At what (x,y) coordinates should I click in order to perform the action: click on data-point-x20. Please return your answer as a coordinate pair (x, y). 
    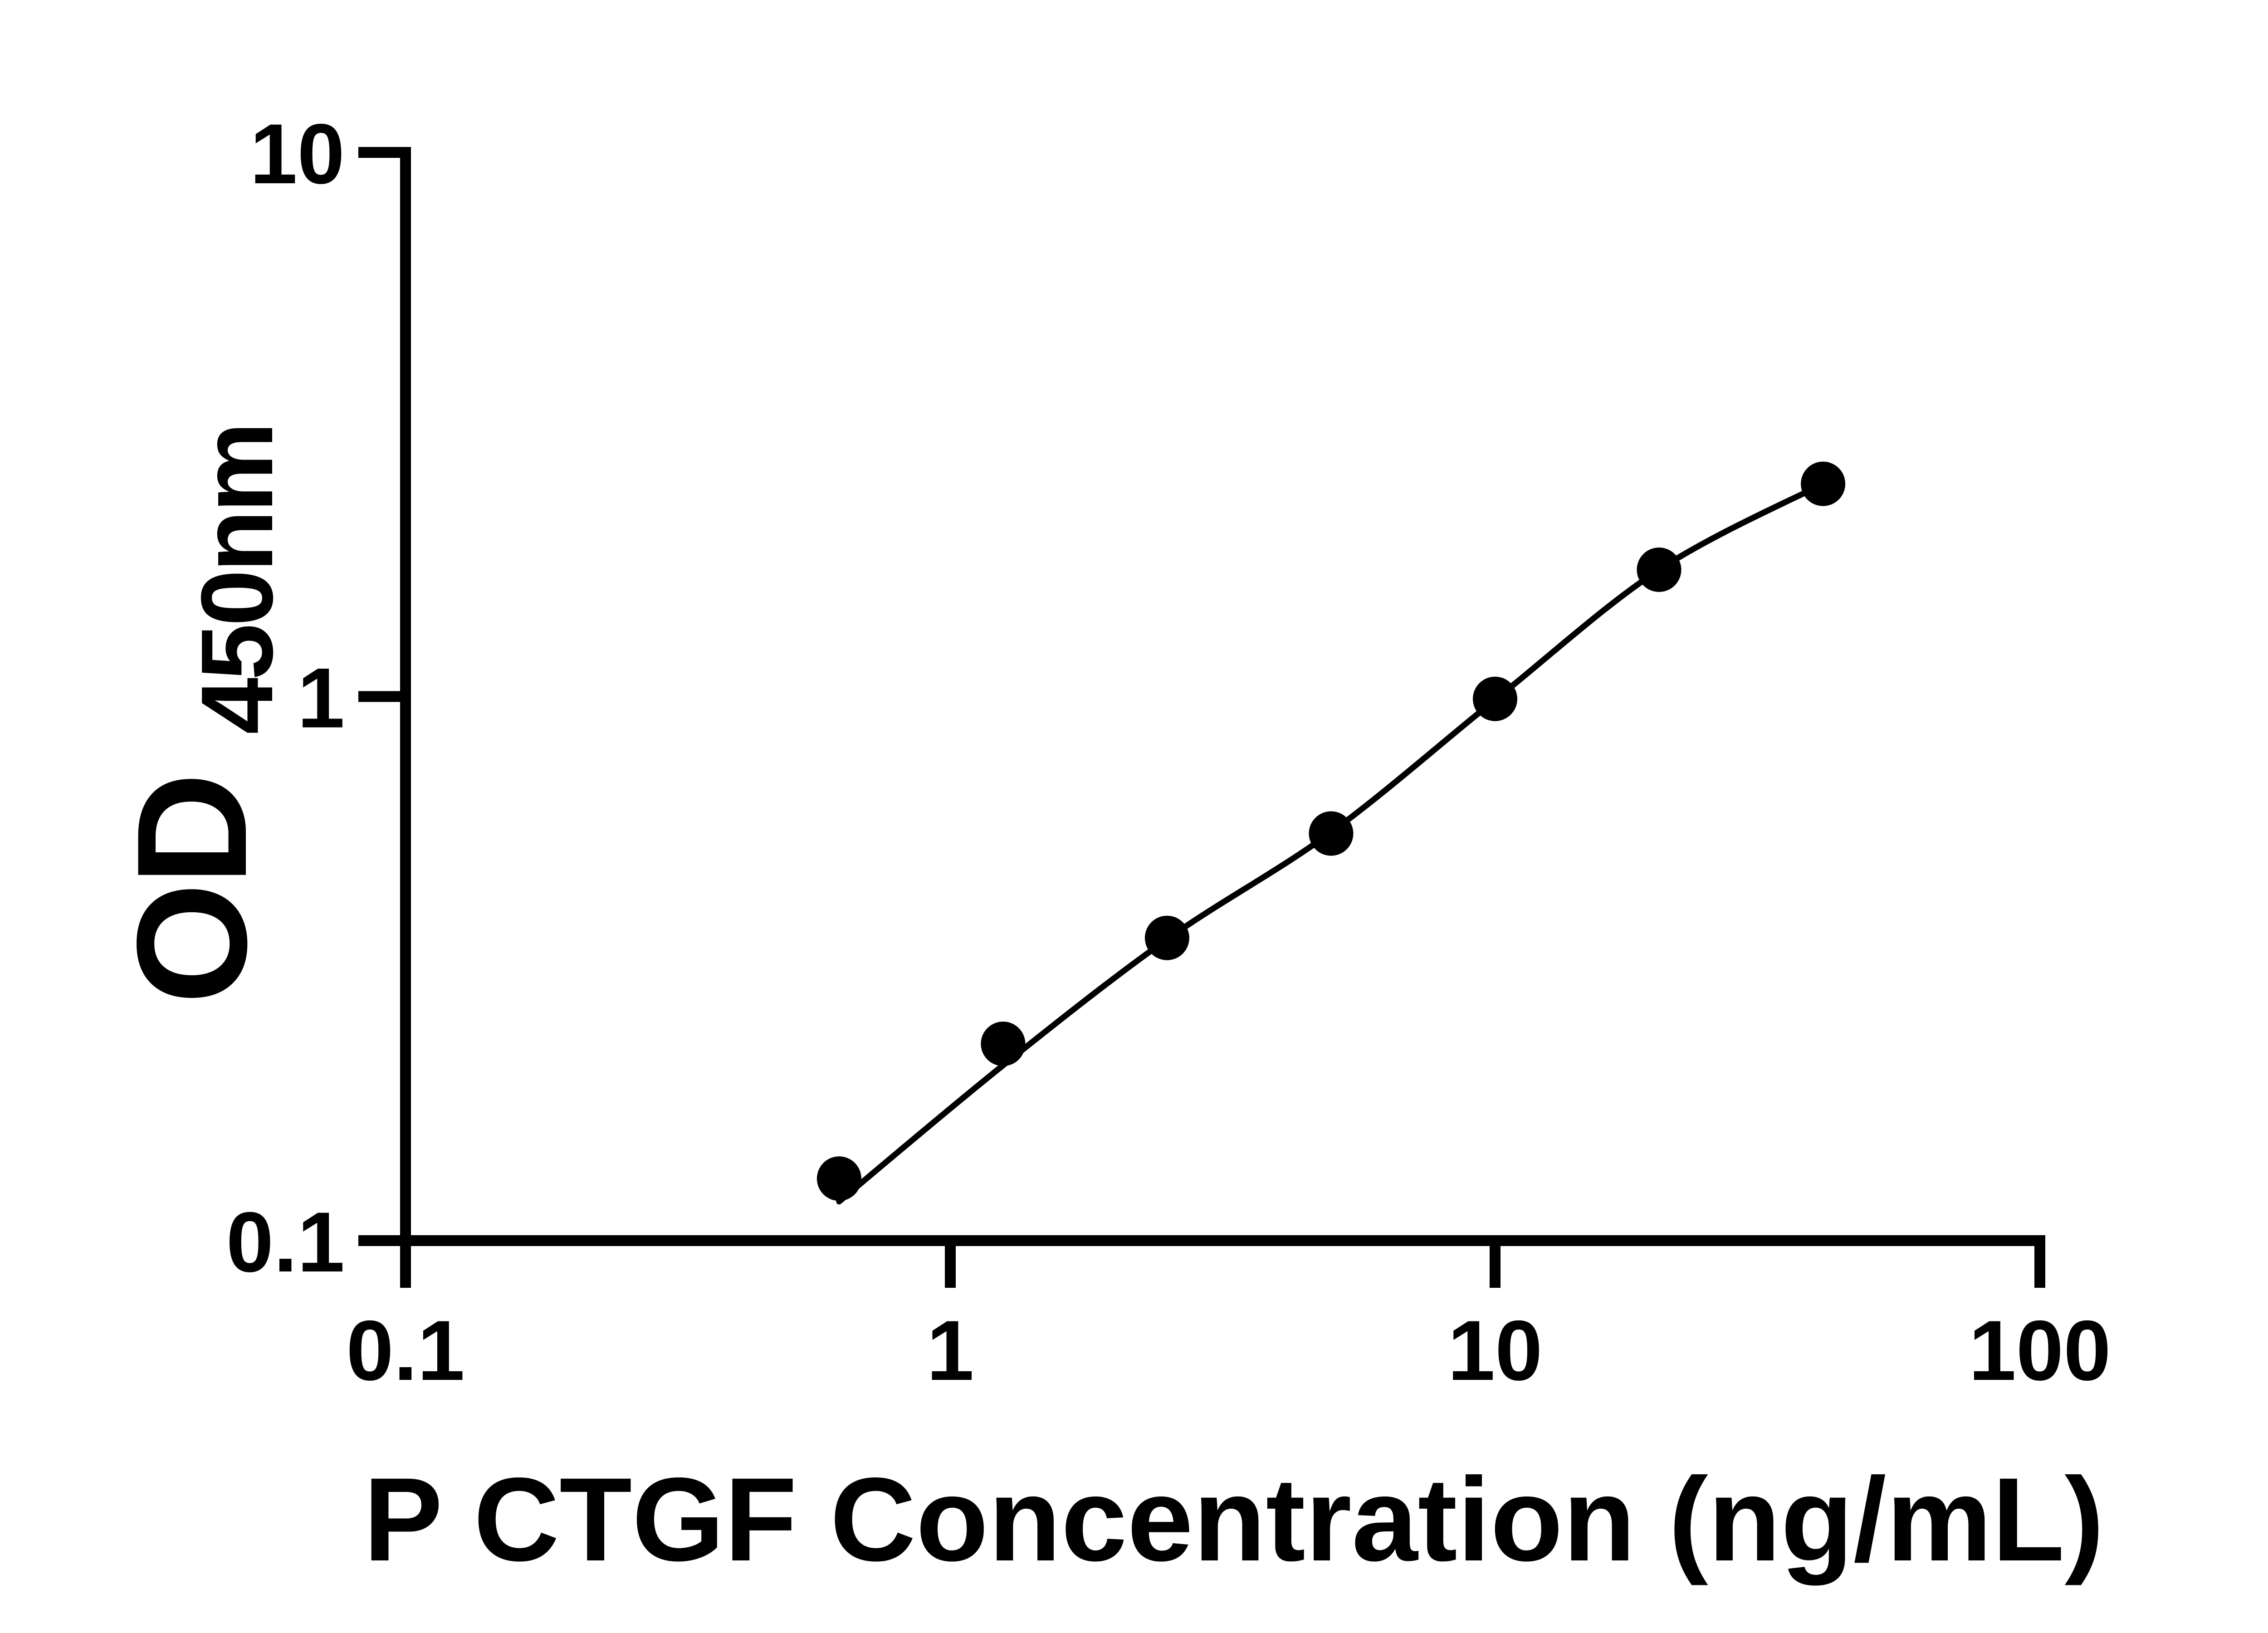
    Looking at the image, I should click on (1659, 570).